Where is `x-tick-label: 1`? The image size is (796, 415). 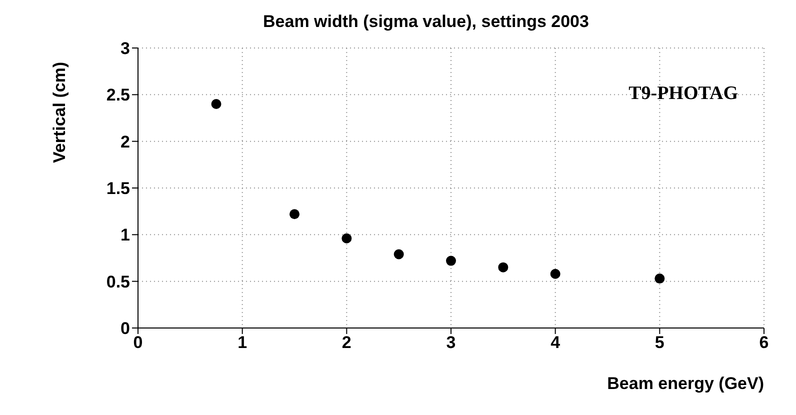 x-tick-label: 1 is located at coordinates (243, 342).